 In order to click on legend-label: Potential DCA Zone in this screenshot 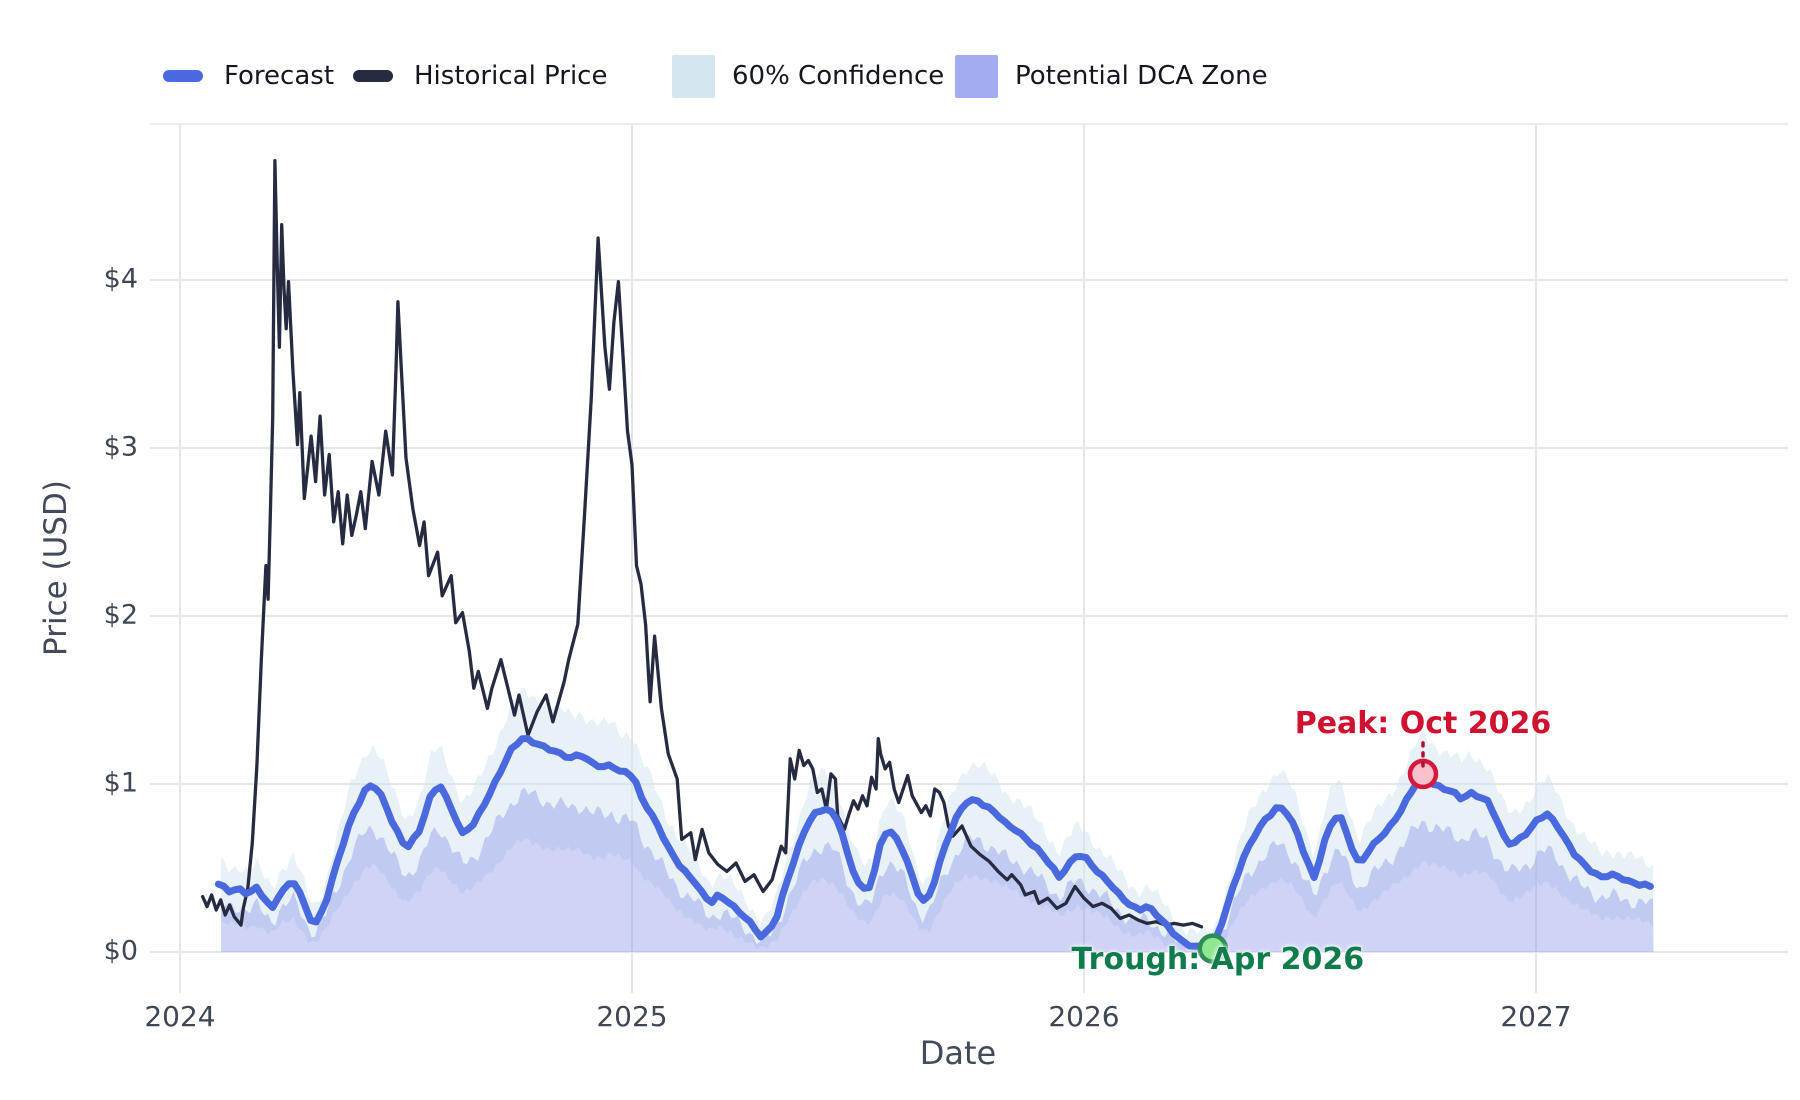, I will do `click(1141, 76)`.